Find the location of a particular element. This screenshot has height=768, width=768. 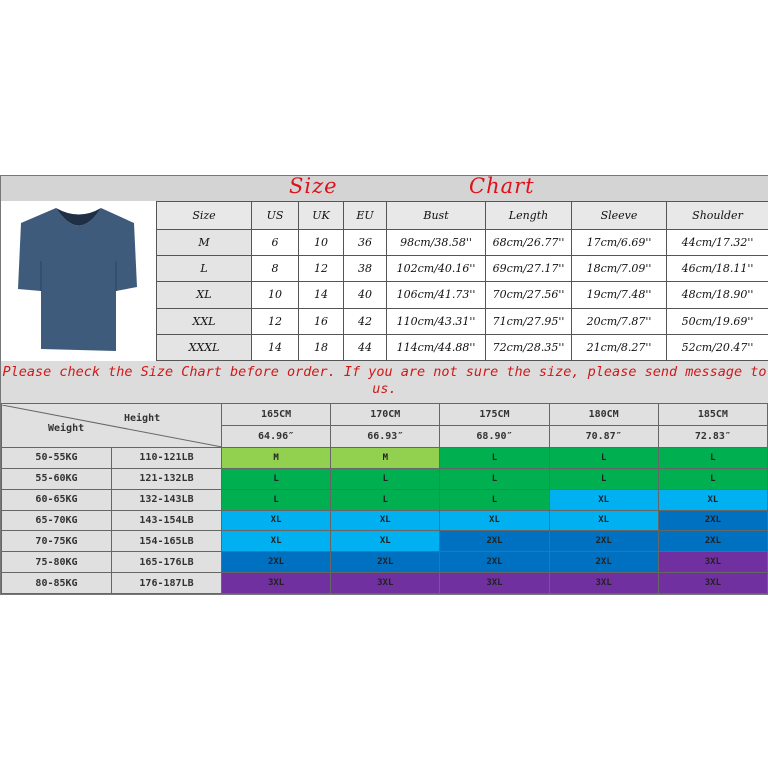

column-header: US is located at coordinates (275, 215).